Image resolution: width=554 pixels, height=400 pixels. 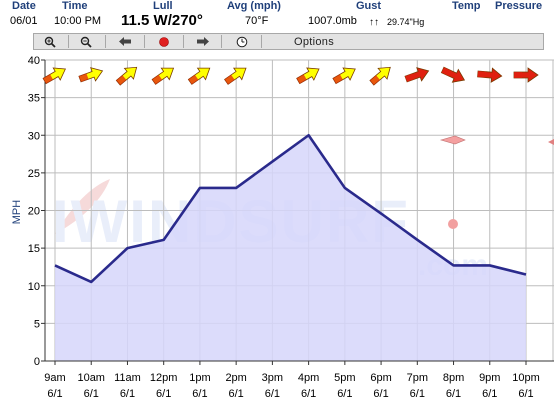 What do you see at coordinates (314, 41) in the screenshot?
I see `options-button: Options` at bounding box center [314, 41].